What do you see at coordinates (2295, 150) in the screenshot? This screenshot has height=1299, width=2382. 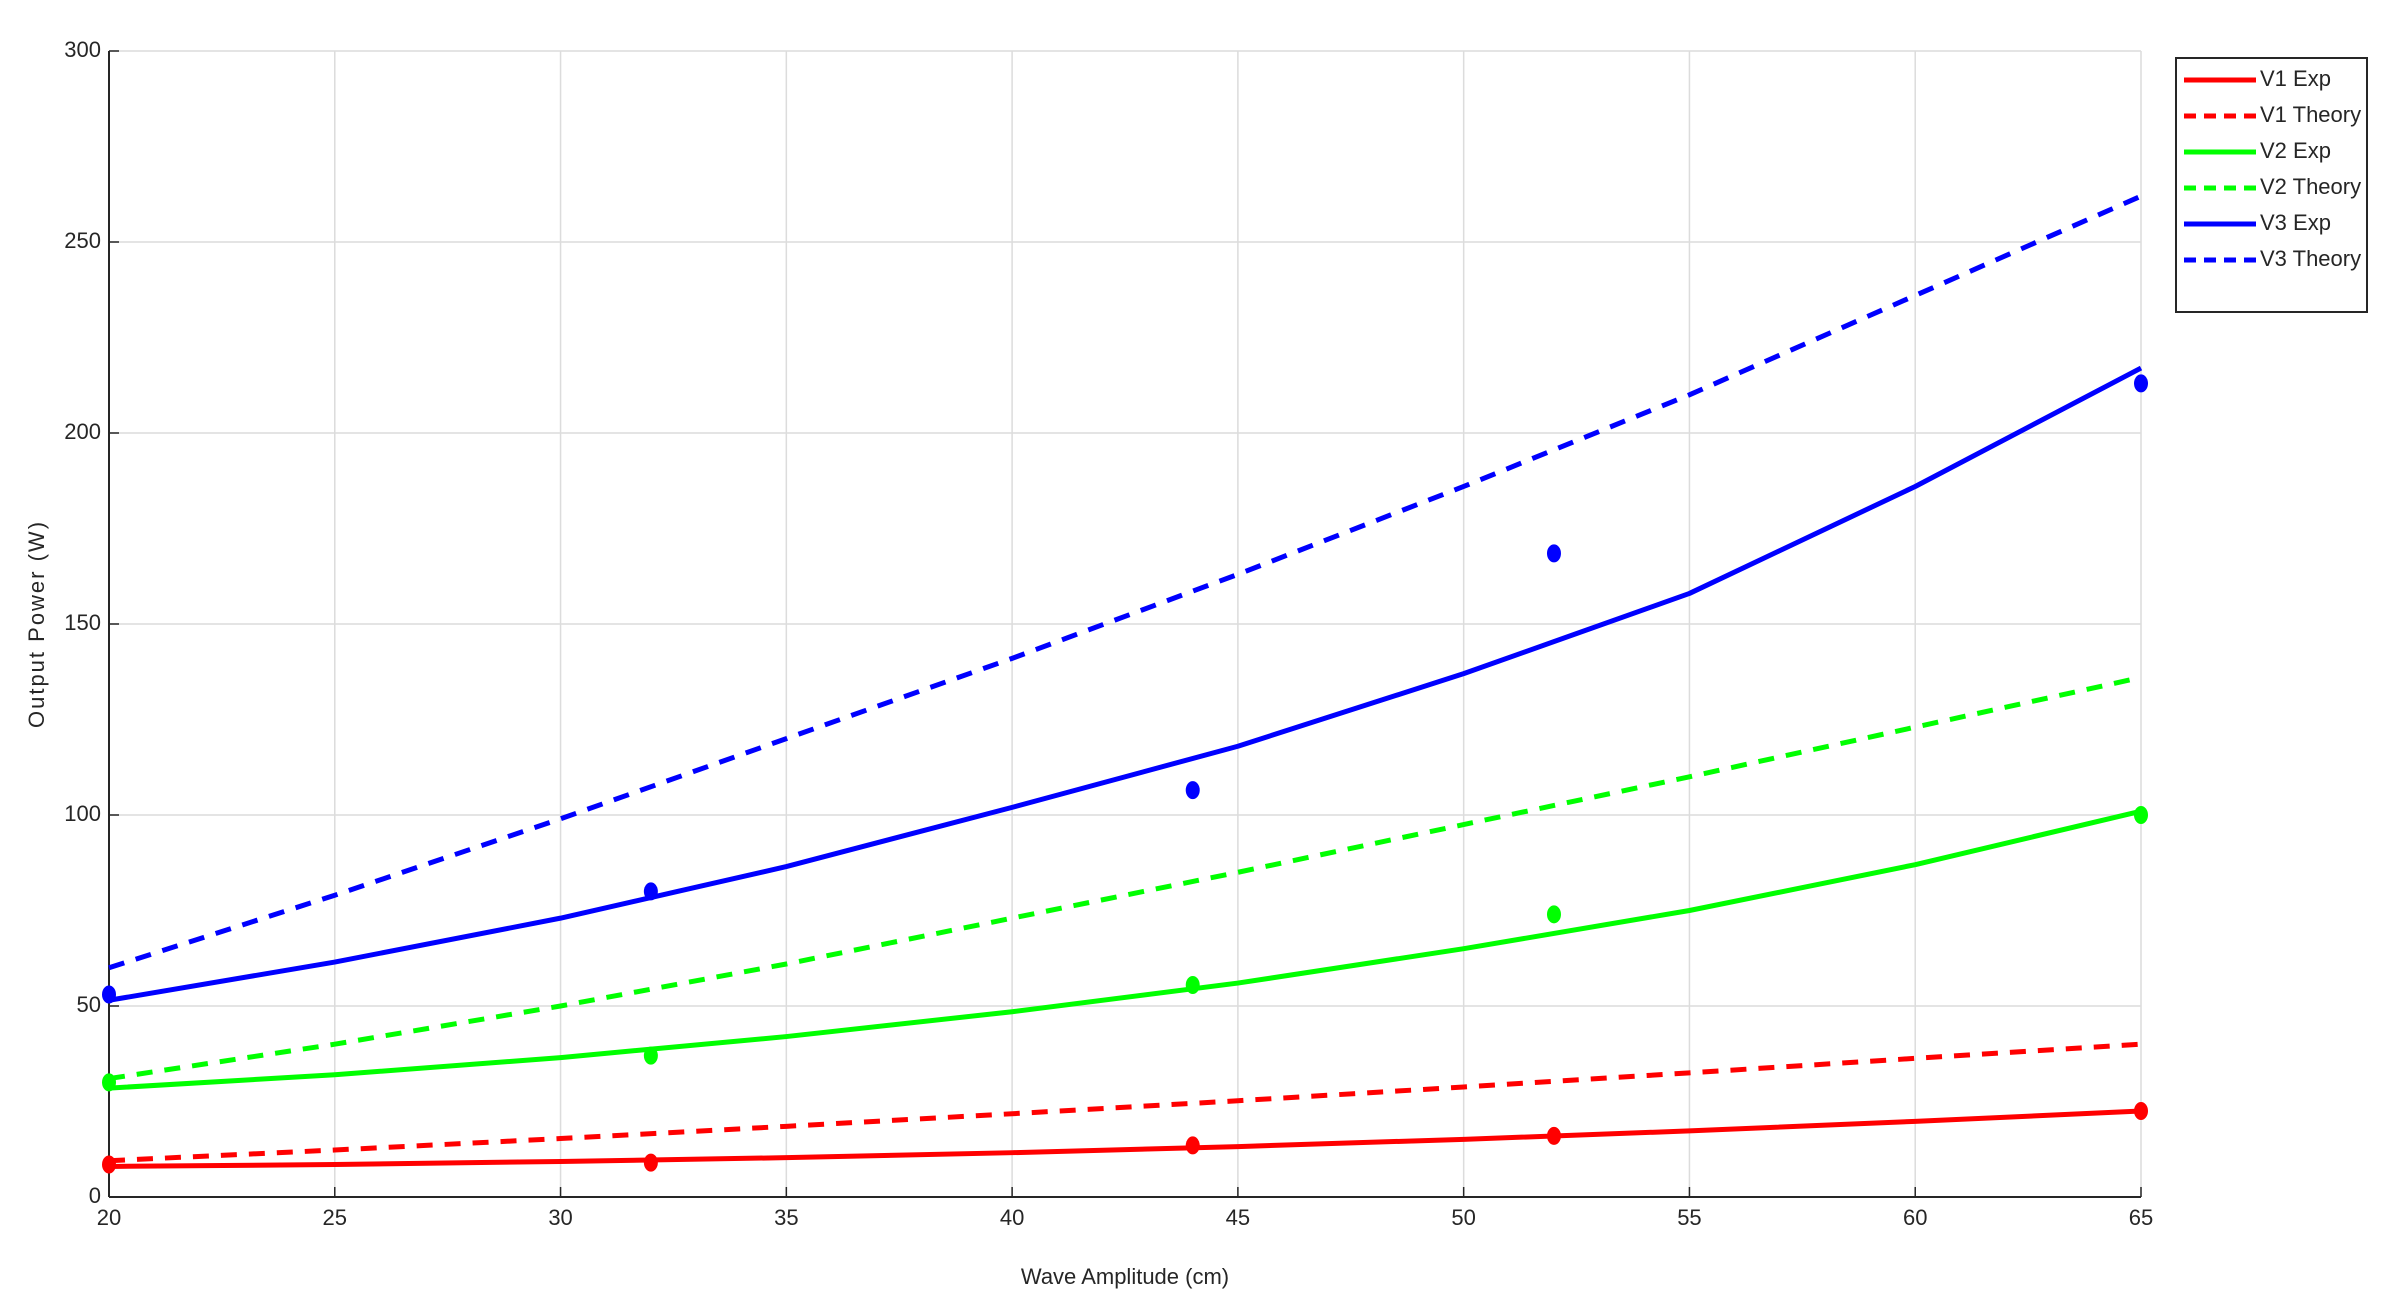 I see `legend-label: V2 Exp` at bounding box center [2295, 150].